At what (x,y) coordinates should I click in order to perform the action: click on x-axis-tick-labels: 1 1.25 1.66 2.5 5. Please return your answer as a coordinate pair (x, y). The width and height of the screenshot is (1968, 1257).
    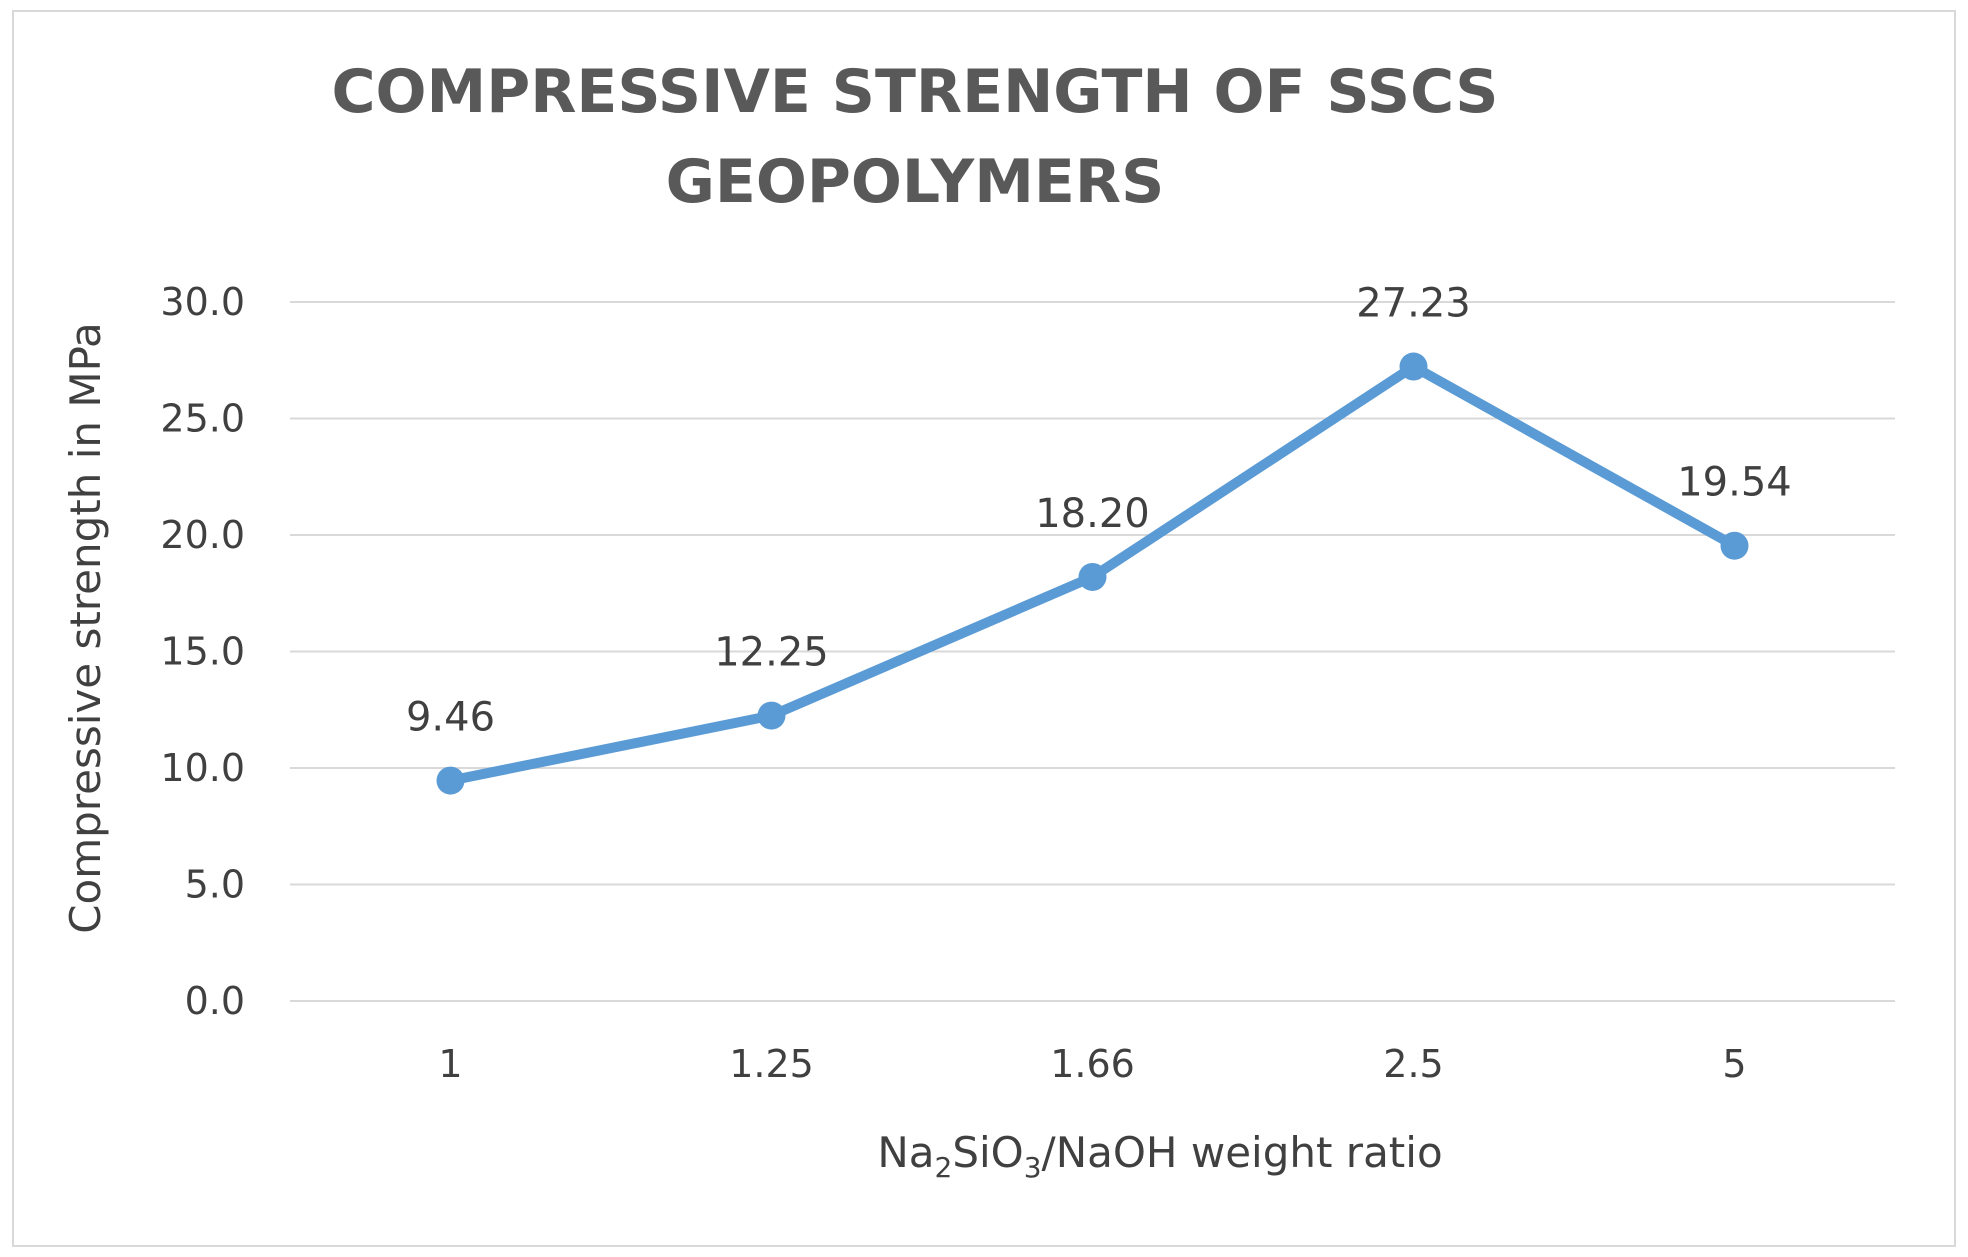
    Looking at the image, I should click on (1092, 1064).